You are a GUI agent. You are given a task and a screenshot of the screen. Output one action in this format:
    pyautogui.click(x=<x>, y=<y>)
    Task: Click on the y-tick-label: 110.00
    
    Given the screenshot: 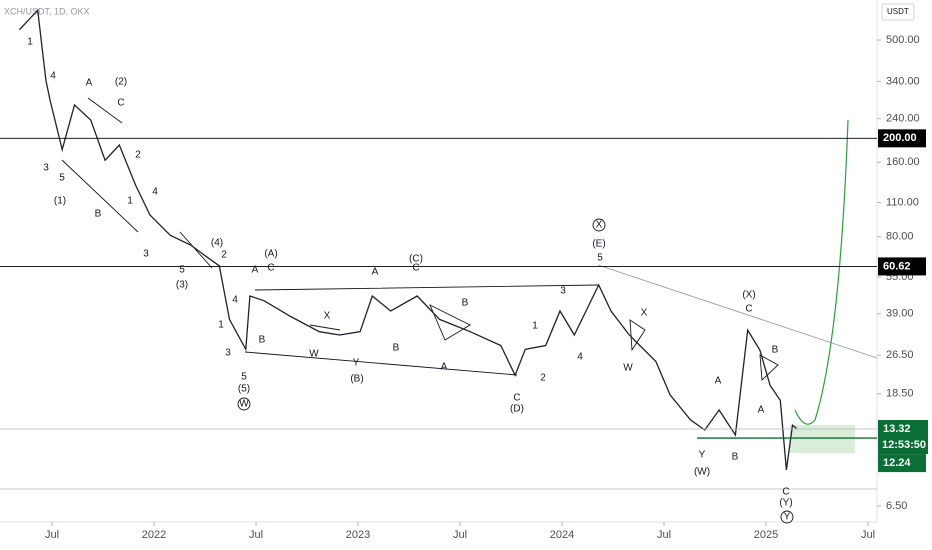 What is the action you would take?
    pyautogui.click(x=902, y=202)
    